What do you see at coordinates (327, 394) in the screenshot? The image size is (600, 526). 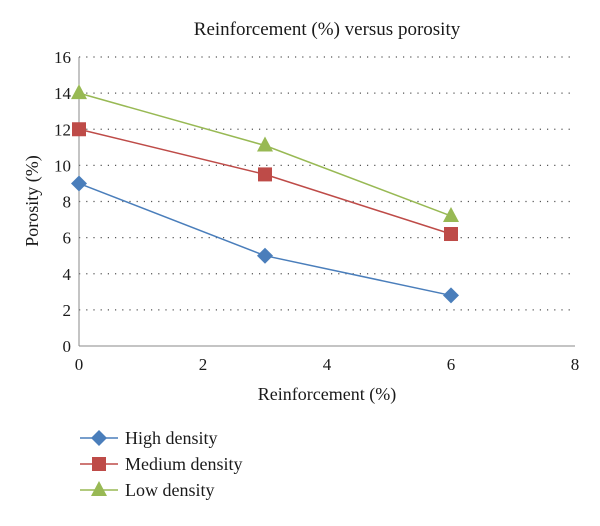 I see `x-axis-label: Reinforcement (%)` at bounding box center [327, 394].